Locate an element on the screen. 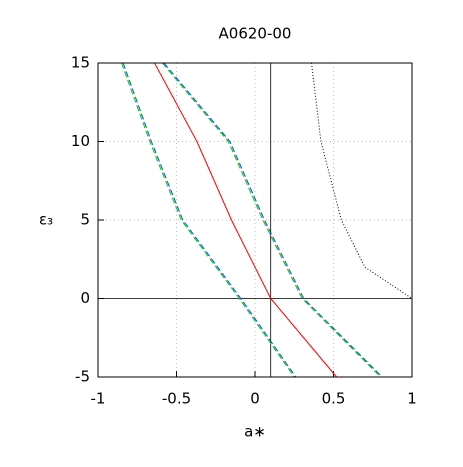  y-axis-label: ε₃ is located at coordinates (46, 220).